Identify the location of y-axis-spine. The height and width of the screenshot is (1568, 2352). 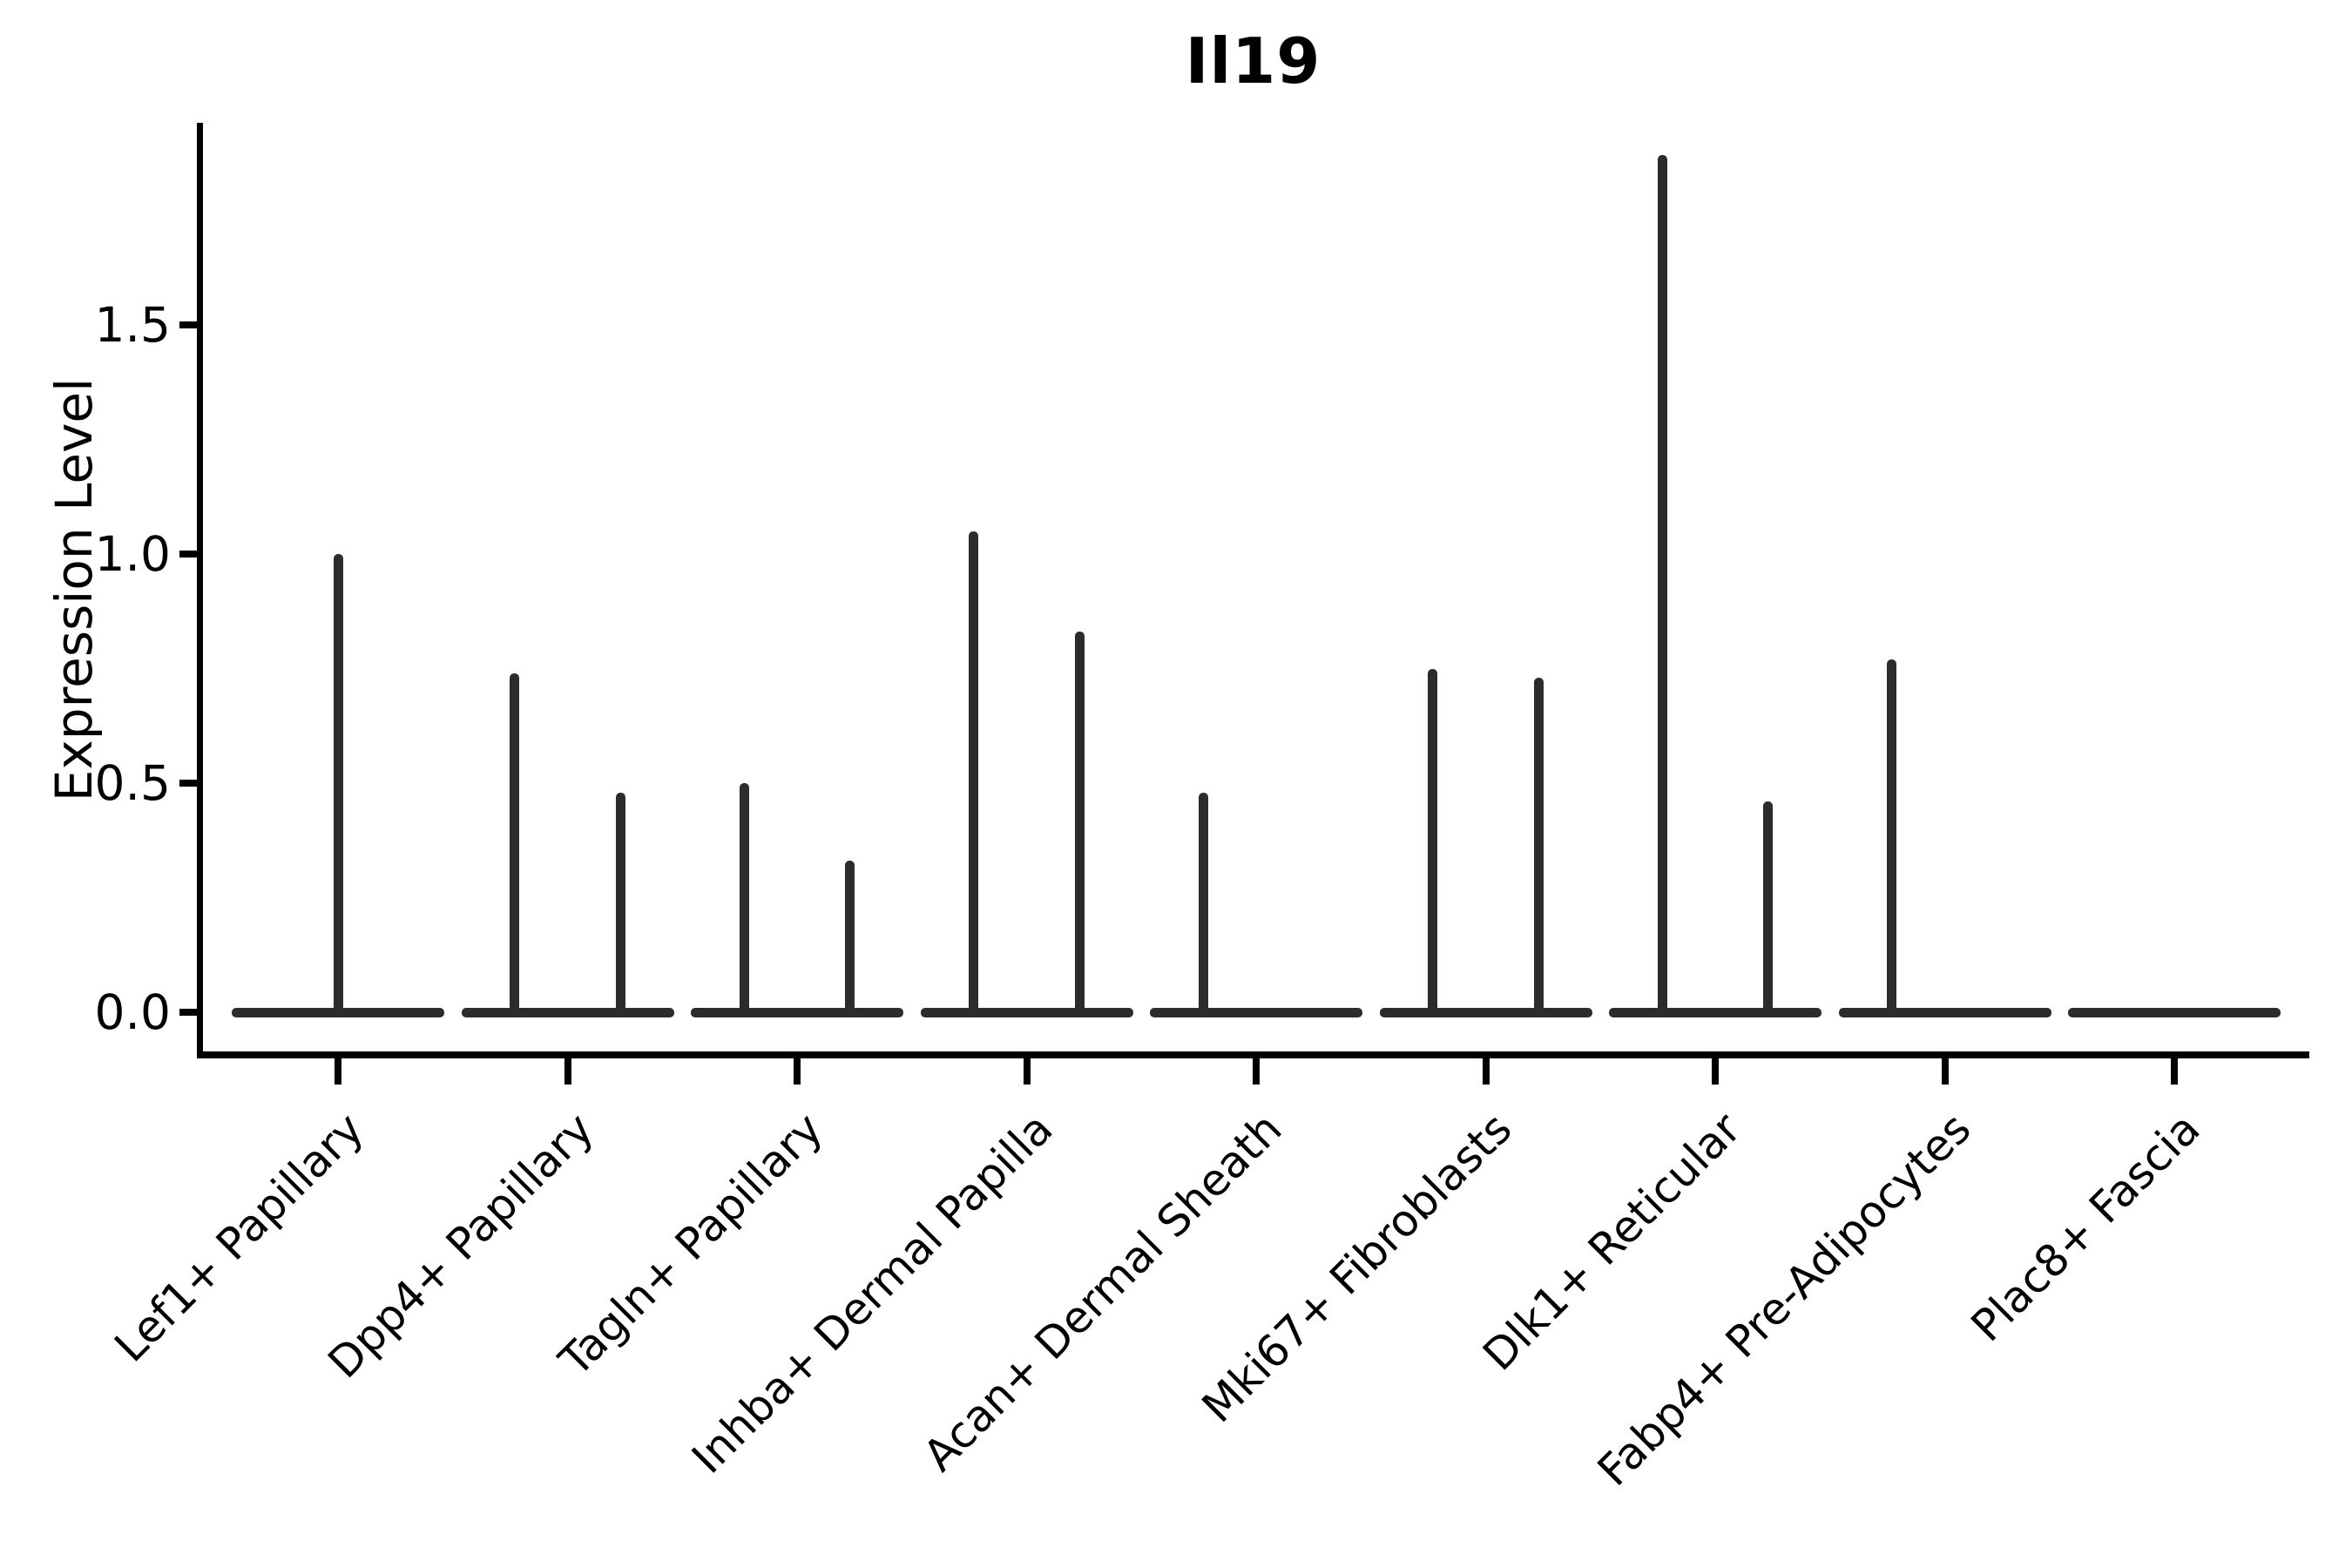
(200, 590).